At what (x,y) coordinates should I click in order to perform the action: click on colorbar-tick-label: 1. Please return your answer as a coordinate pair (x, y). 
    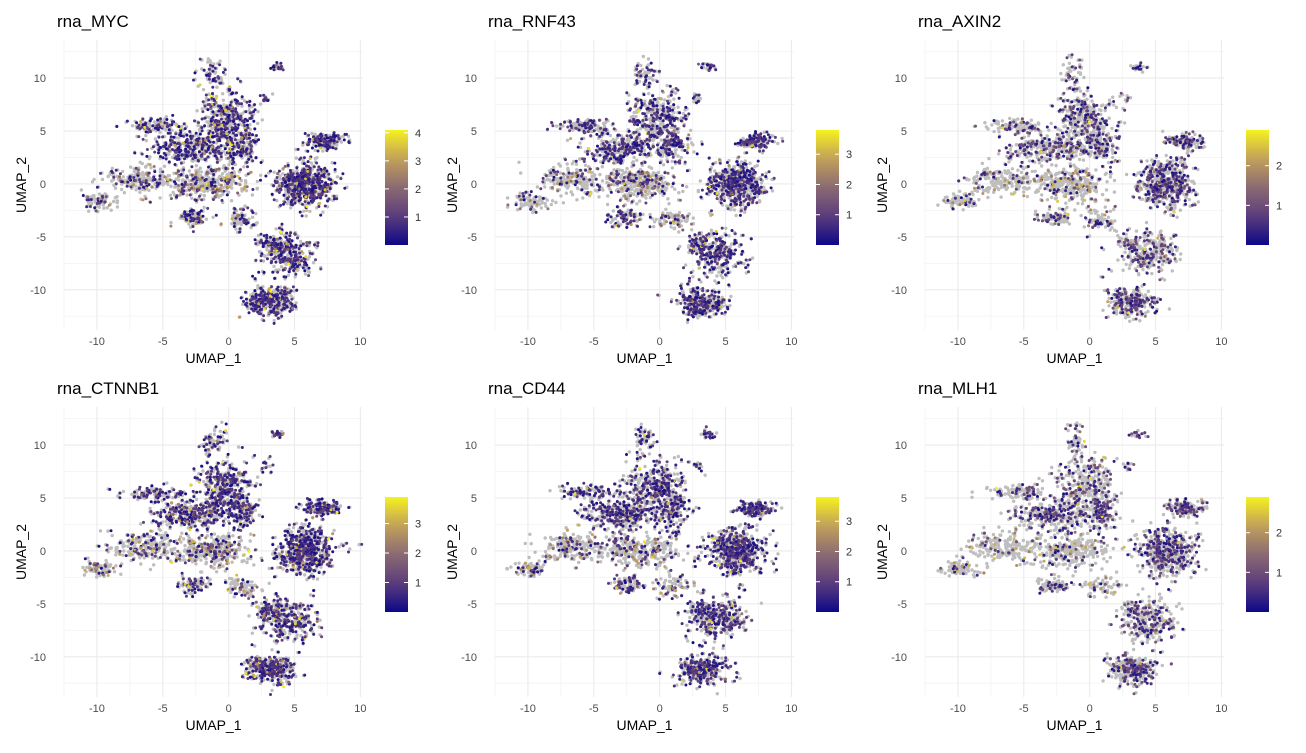
    Looking at the image, I should click on (418, 218).